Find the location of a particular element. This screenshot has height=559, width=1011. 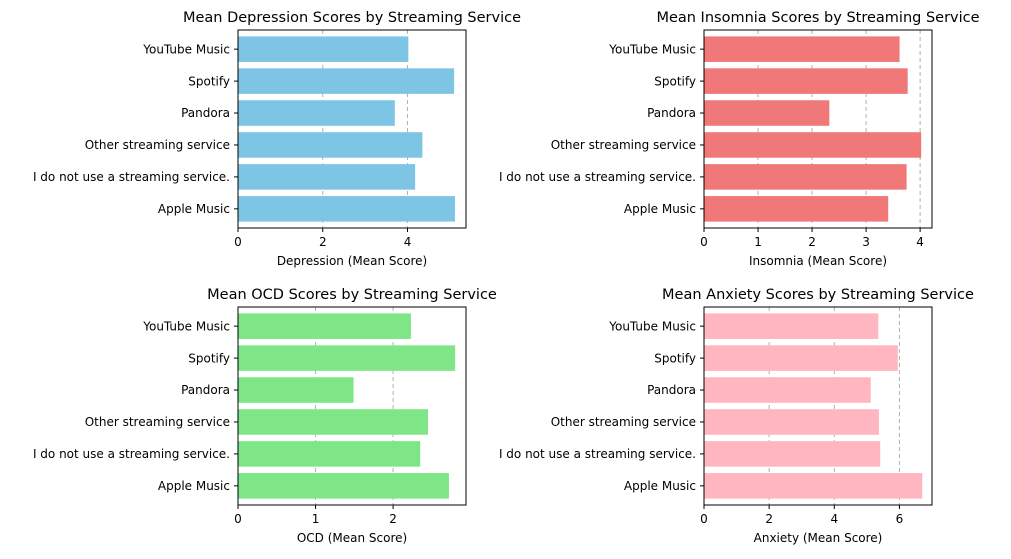

x-axis-label: Anxiety (Mean Score) is located at coordinates (818, 538).